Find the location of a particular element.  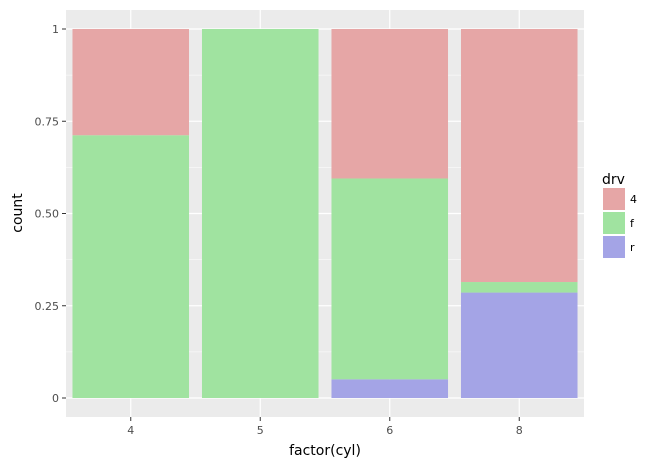

bar-8-f is located at coordinates (519, 287).